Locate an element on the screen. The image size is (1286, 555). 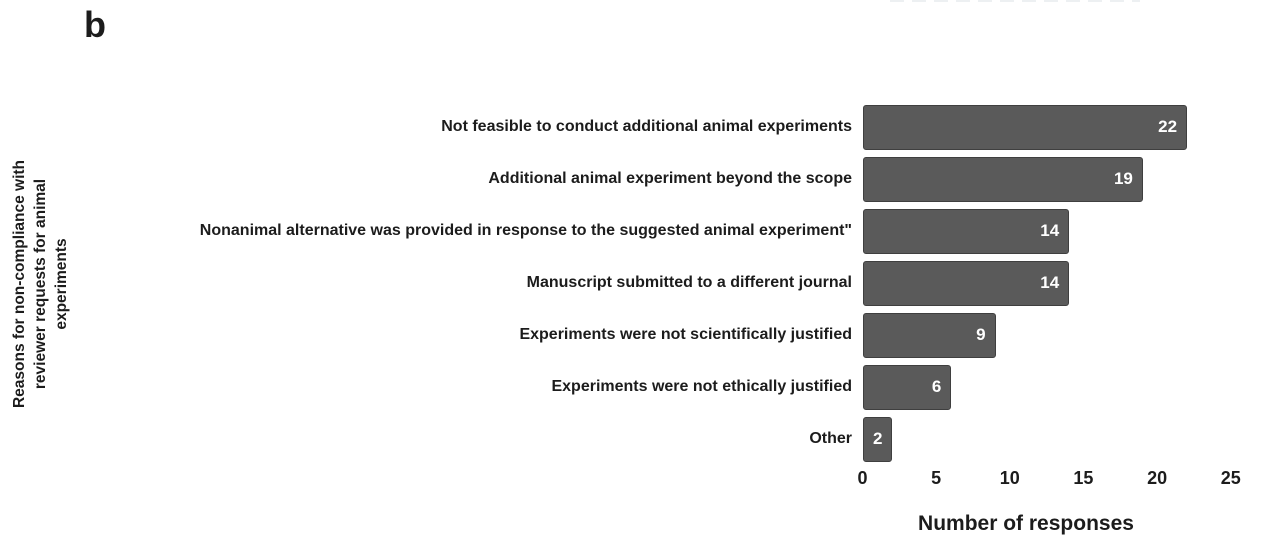
bar-value-label: 9 is located at coordinates (981, 334).